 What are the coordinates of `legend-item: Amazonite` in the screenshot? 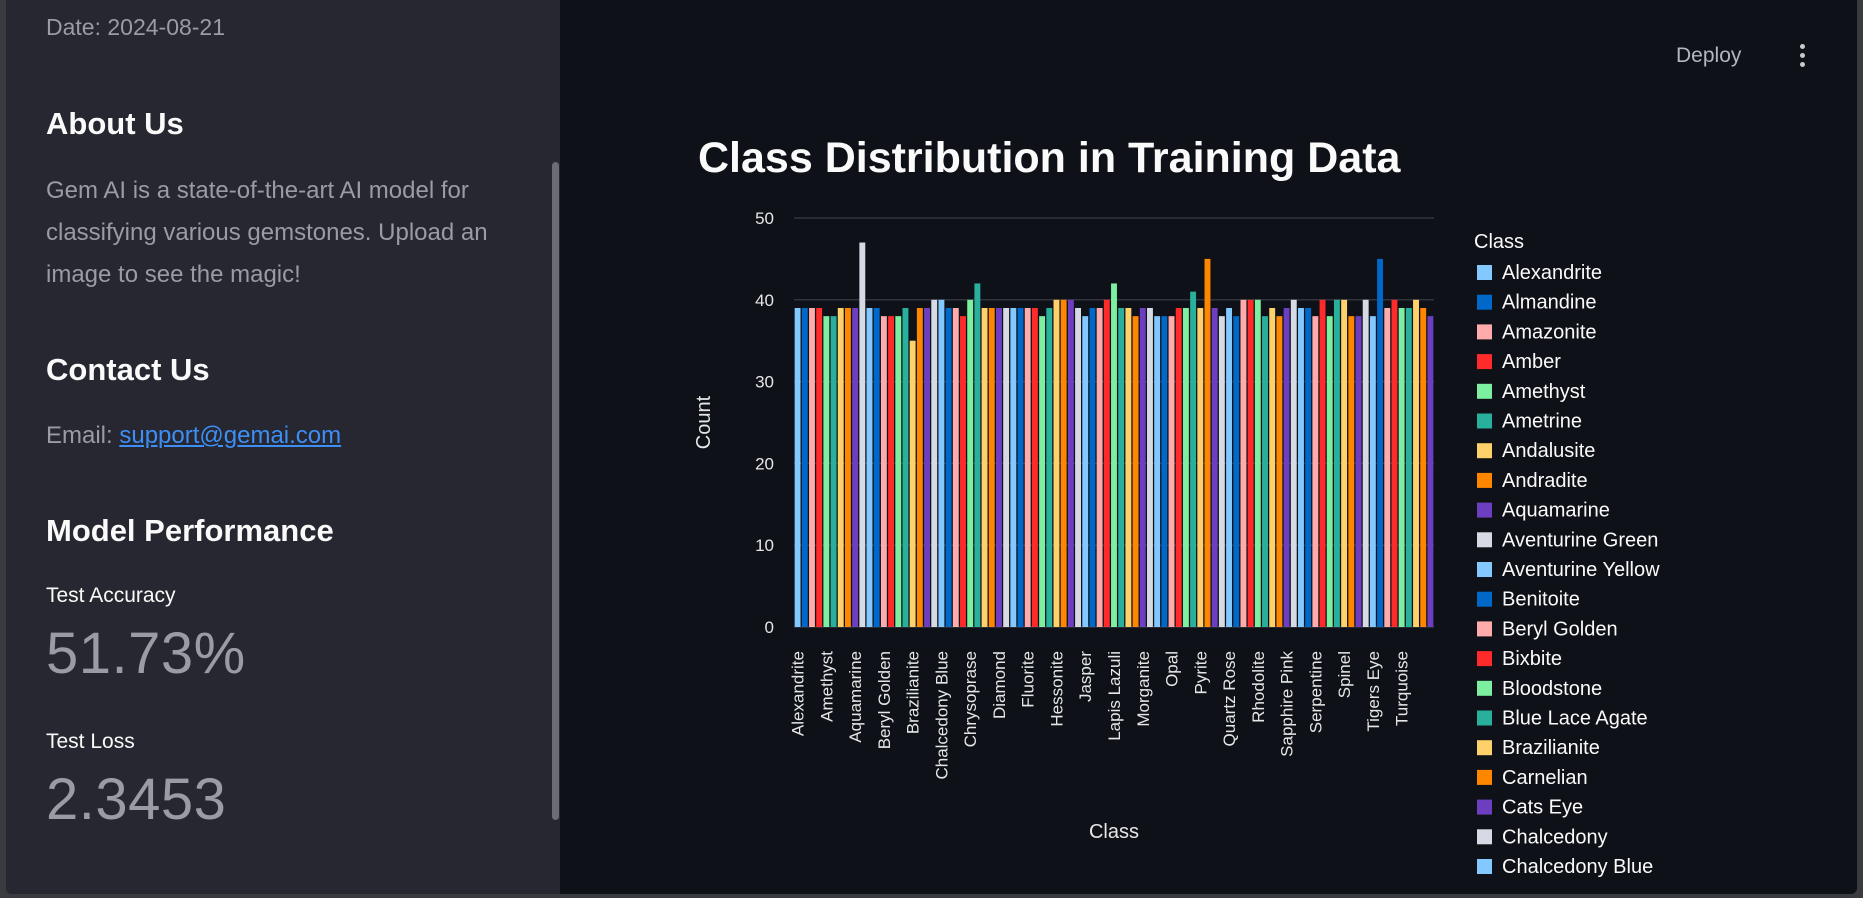 It's located at (1549, 332).